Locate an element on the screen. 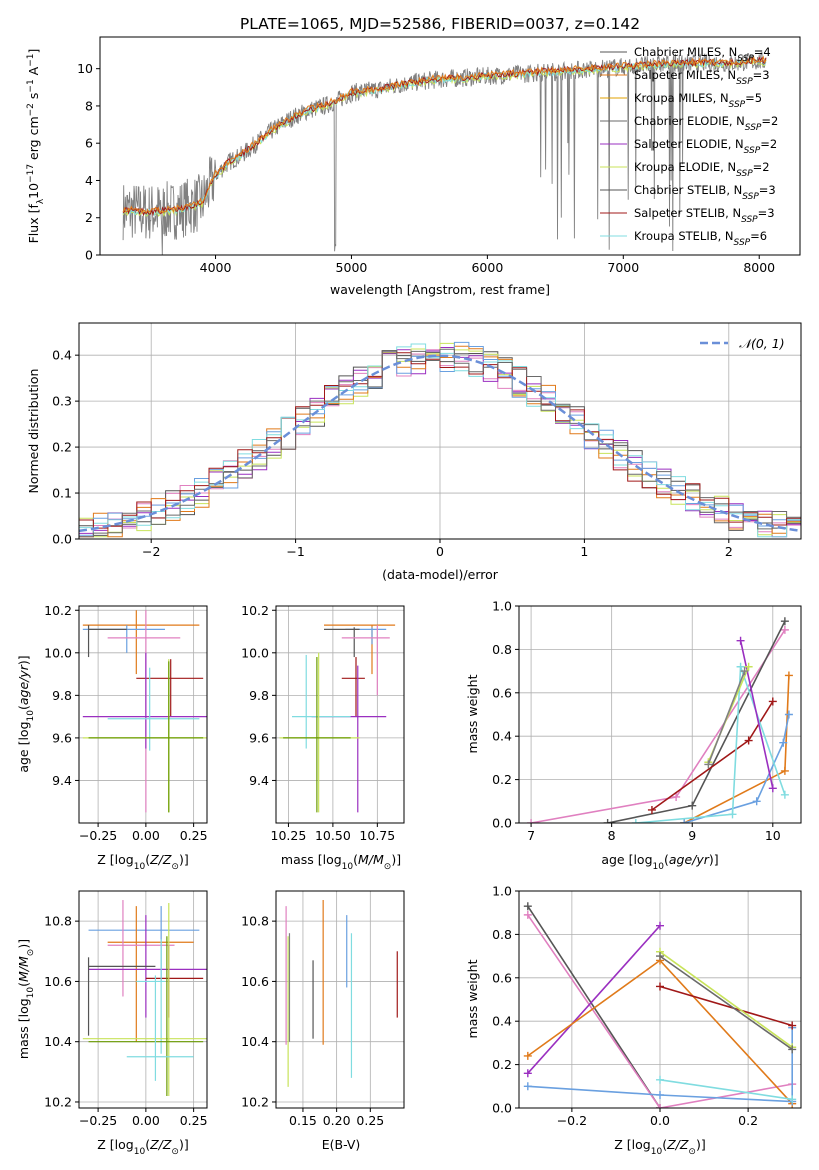 This screenshot has height=1170, width=819. y-tick-label: 10.8 is located at coordinates (255, 921).